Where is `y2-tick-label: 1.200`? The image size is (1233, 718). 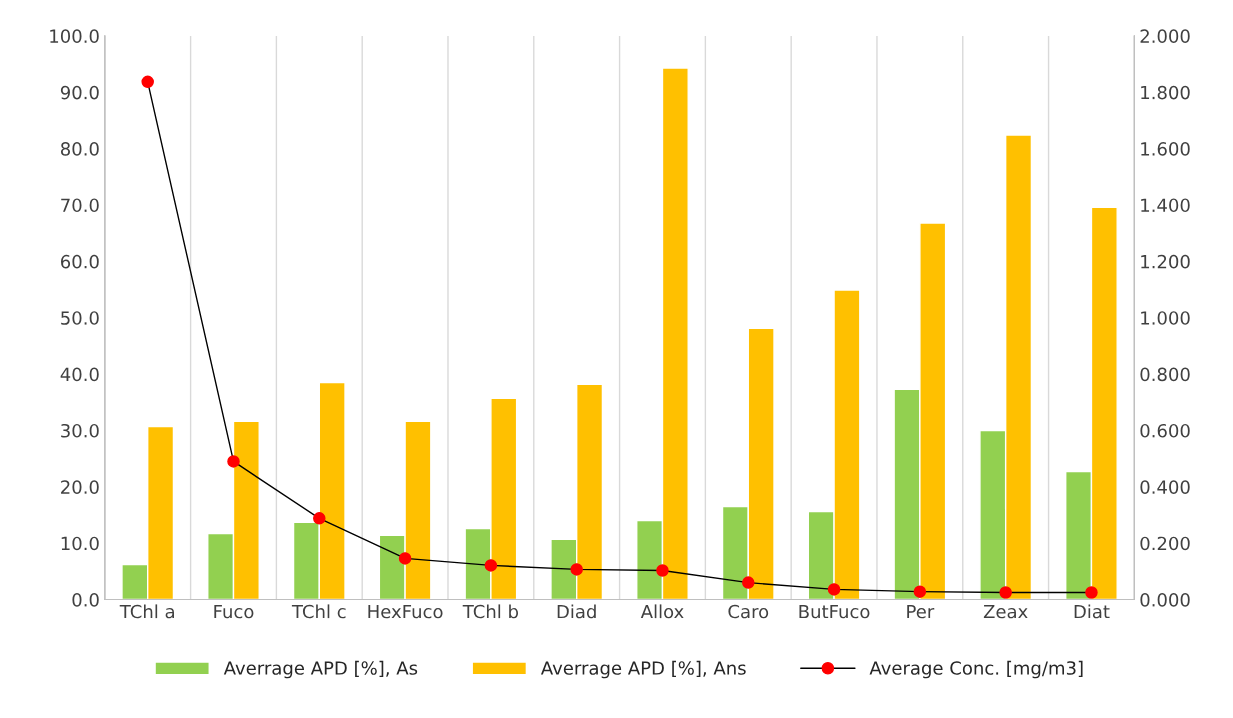
y2-tick-label: 1.200 is located at coordinates (1165, 261).